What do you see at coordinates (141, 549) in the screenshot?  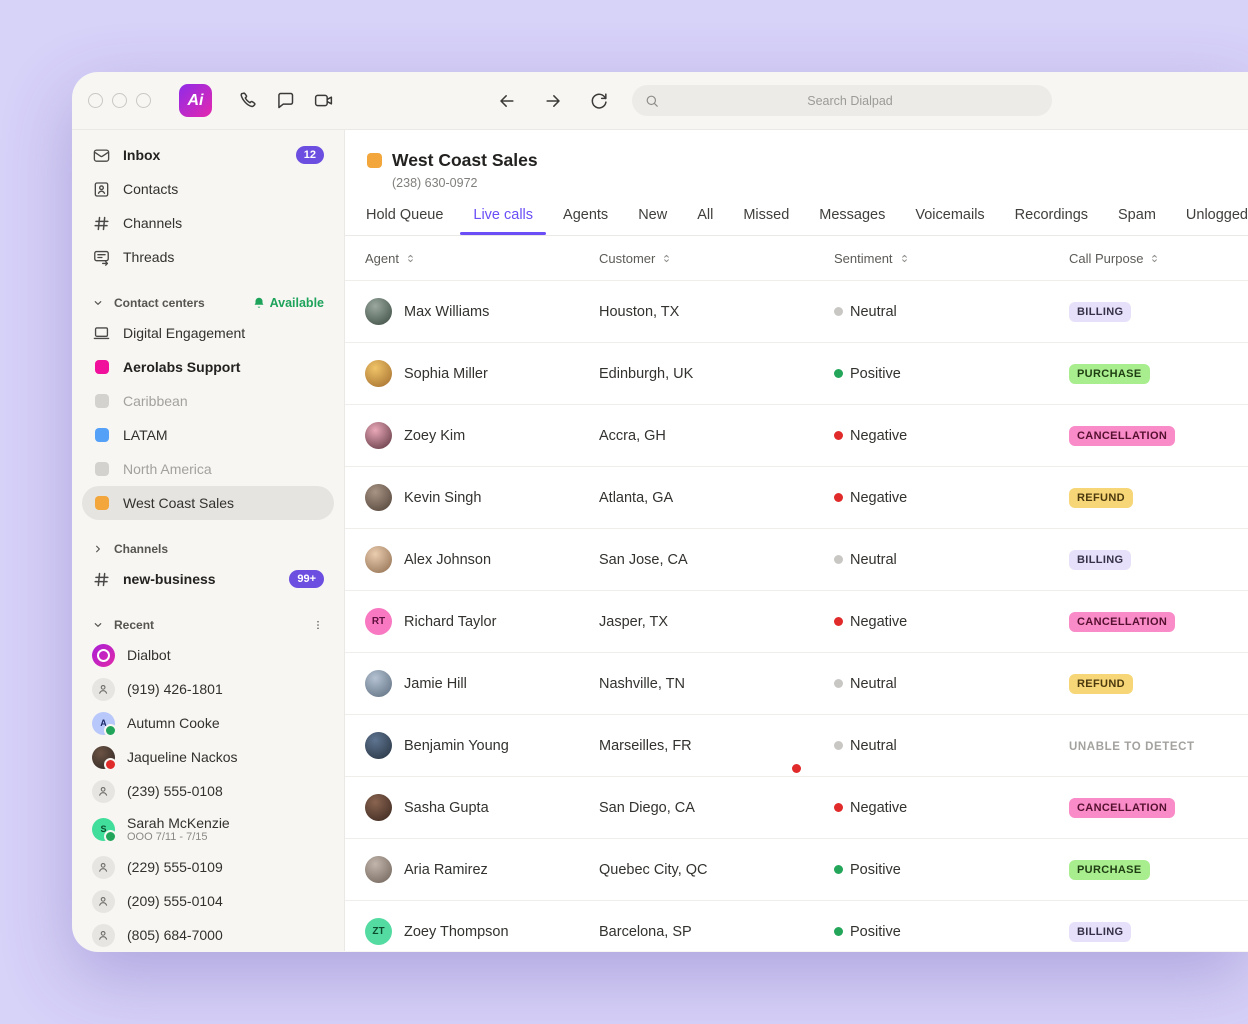 I see `channels-header-label: Channels` at bounding box center [141, 549].